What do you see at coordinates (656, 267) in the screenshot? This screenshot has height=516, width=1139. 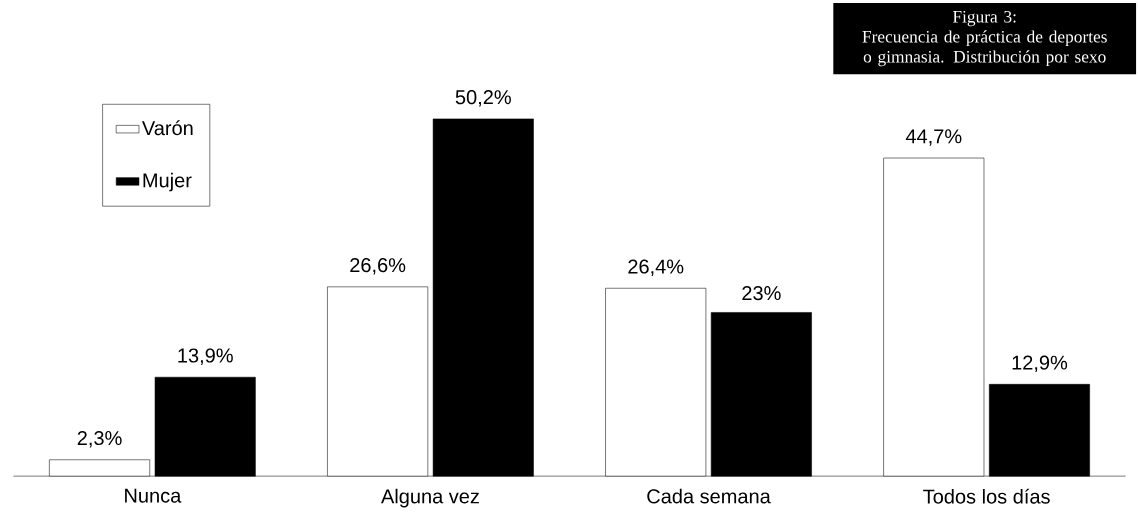 I see `data-label: 26,4%` at bounding box center [656, 267].